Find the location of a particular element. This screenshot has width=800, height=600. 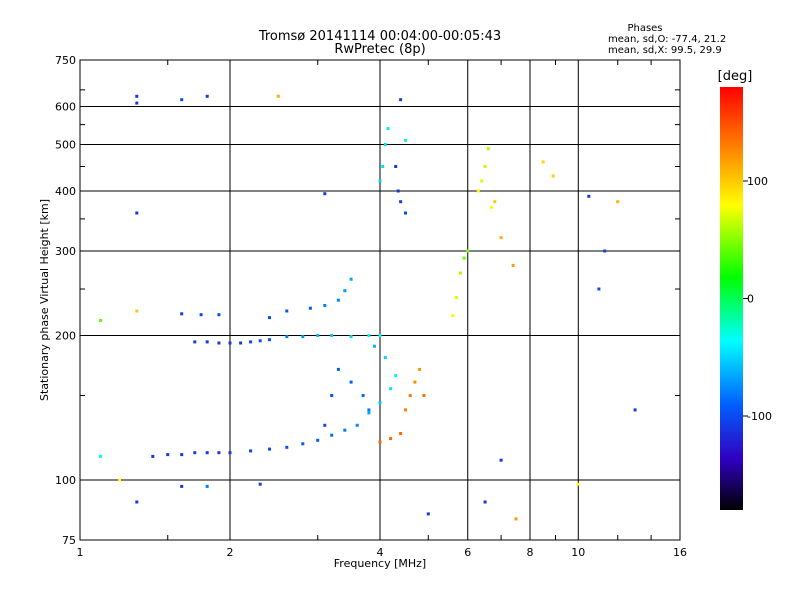

x-tick-label: 1 is located at coordinates (80, 552).